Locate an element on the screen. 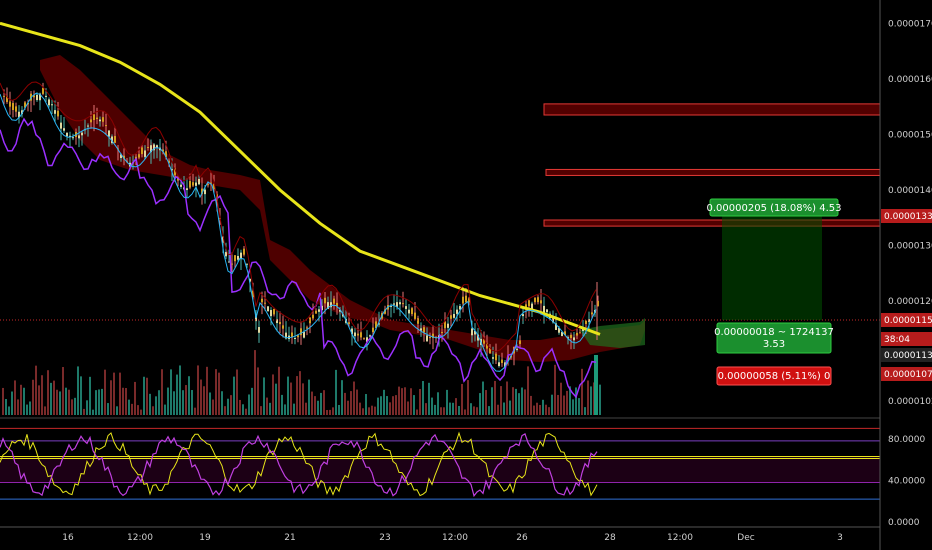 The width and height of the screenshot is (932, 550). osc-tick-label: 40.0000 is located at coordinates (906, 481).